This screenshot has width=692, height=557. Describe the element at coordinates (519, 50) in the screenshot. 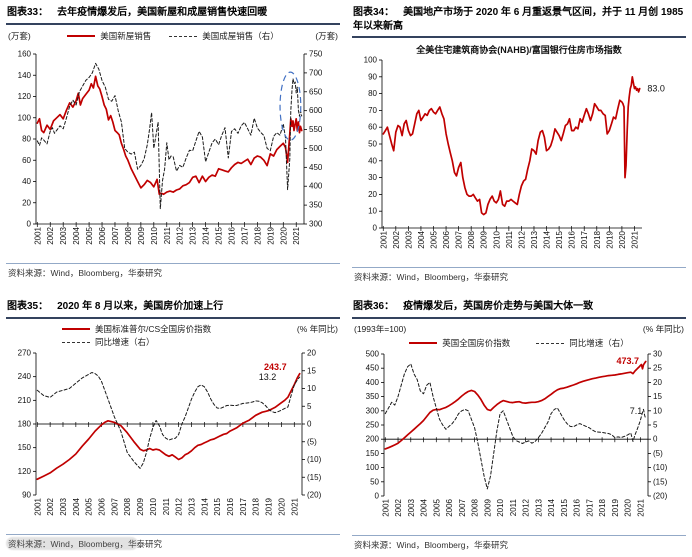

I see `chart-subtitle: 全美住宅建筑商协会(NAHB)/富国银行住房市场指数` at that location.